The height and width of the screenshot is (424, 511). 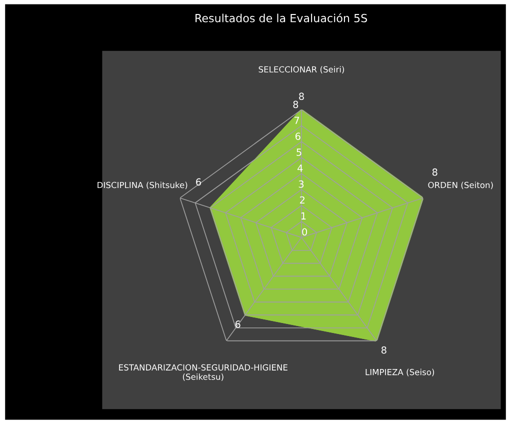 What do you see at coordinates (305, 232) in the screenshot?
I see `y-tick-label: 0` at bounding box center [305, 232].